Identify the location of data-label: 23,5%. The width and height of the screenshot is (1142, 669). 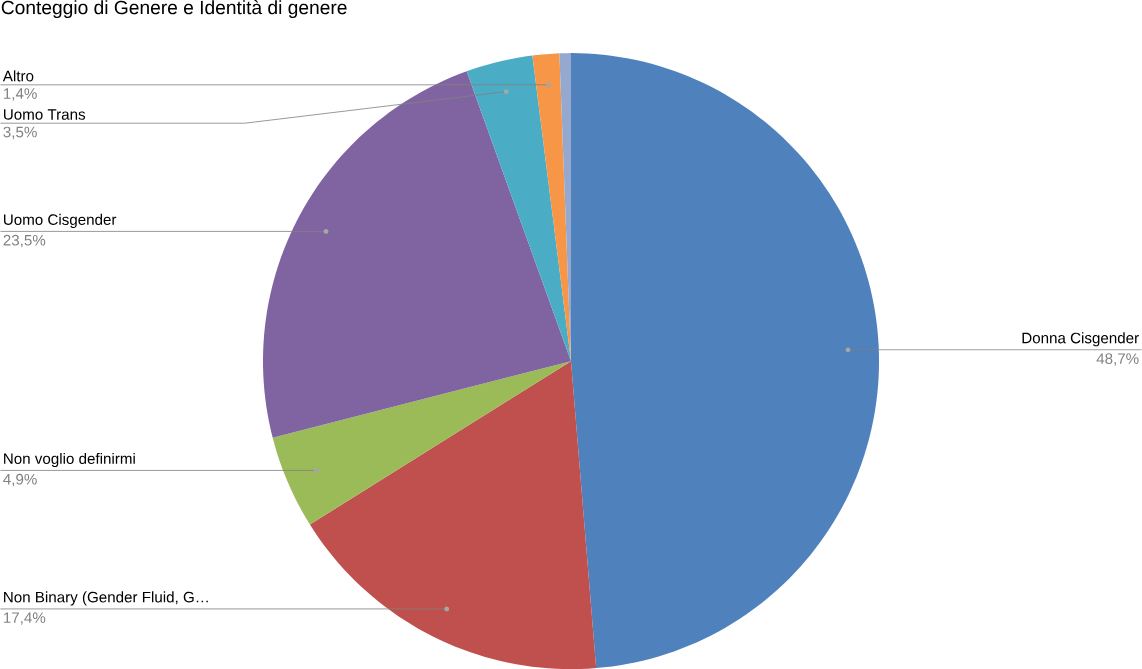
(24, 241).